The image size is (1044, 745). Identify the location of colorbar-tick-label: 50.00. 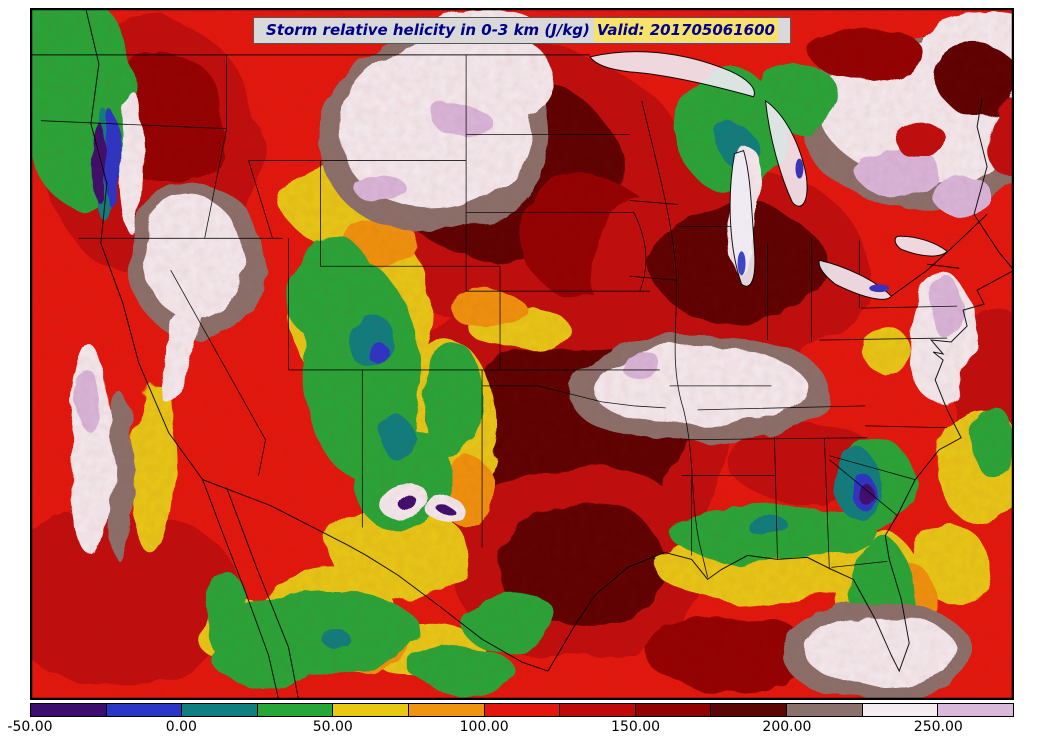
(332, 727).